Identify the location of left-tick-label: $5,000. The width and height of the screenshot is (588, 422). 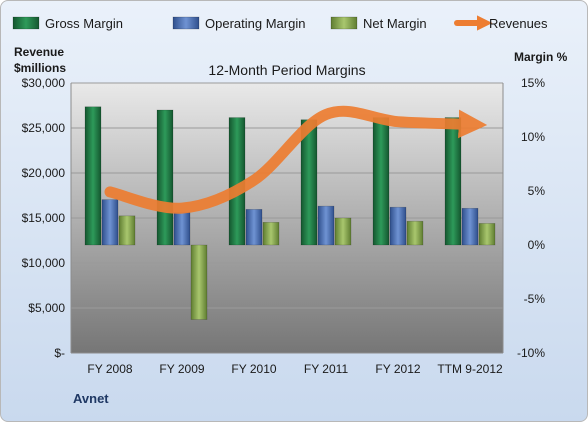
(46, 308).